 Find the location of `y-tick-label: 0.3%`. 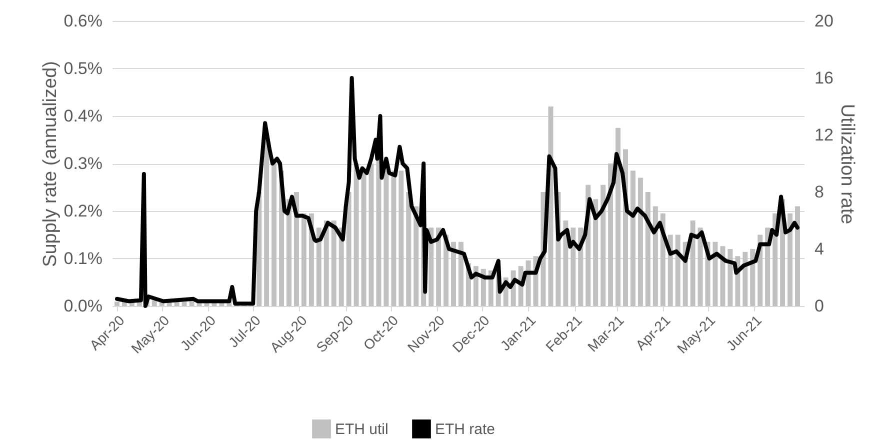

y-tick-label: 0.3% is located at coordinates (83, 163).